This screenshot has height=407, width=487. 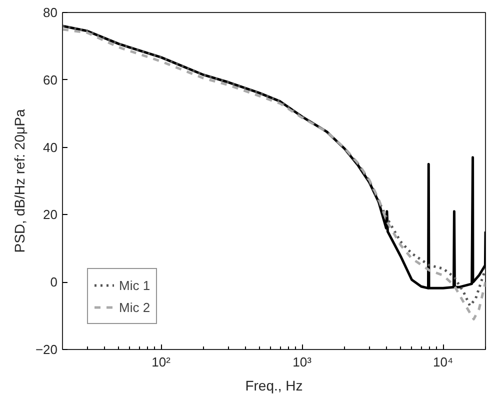 I want to click on legend-label: Mic 1, so click(x=134, y=285).